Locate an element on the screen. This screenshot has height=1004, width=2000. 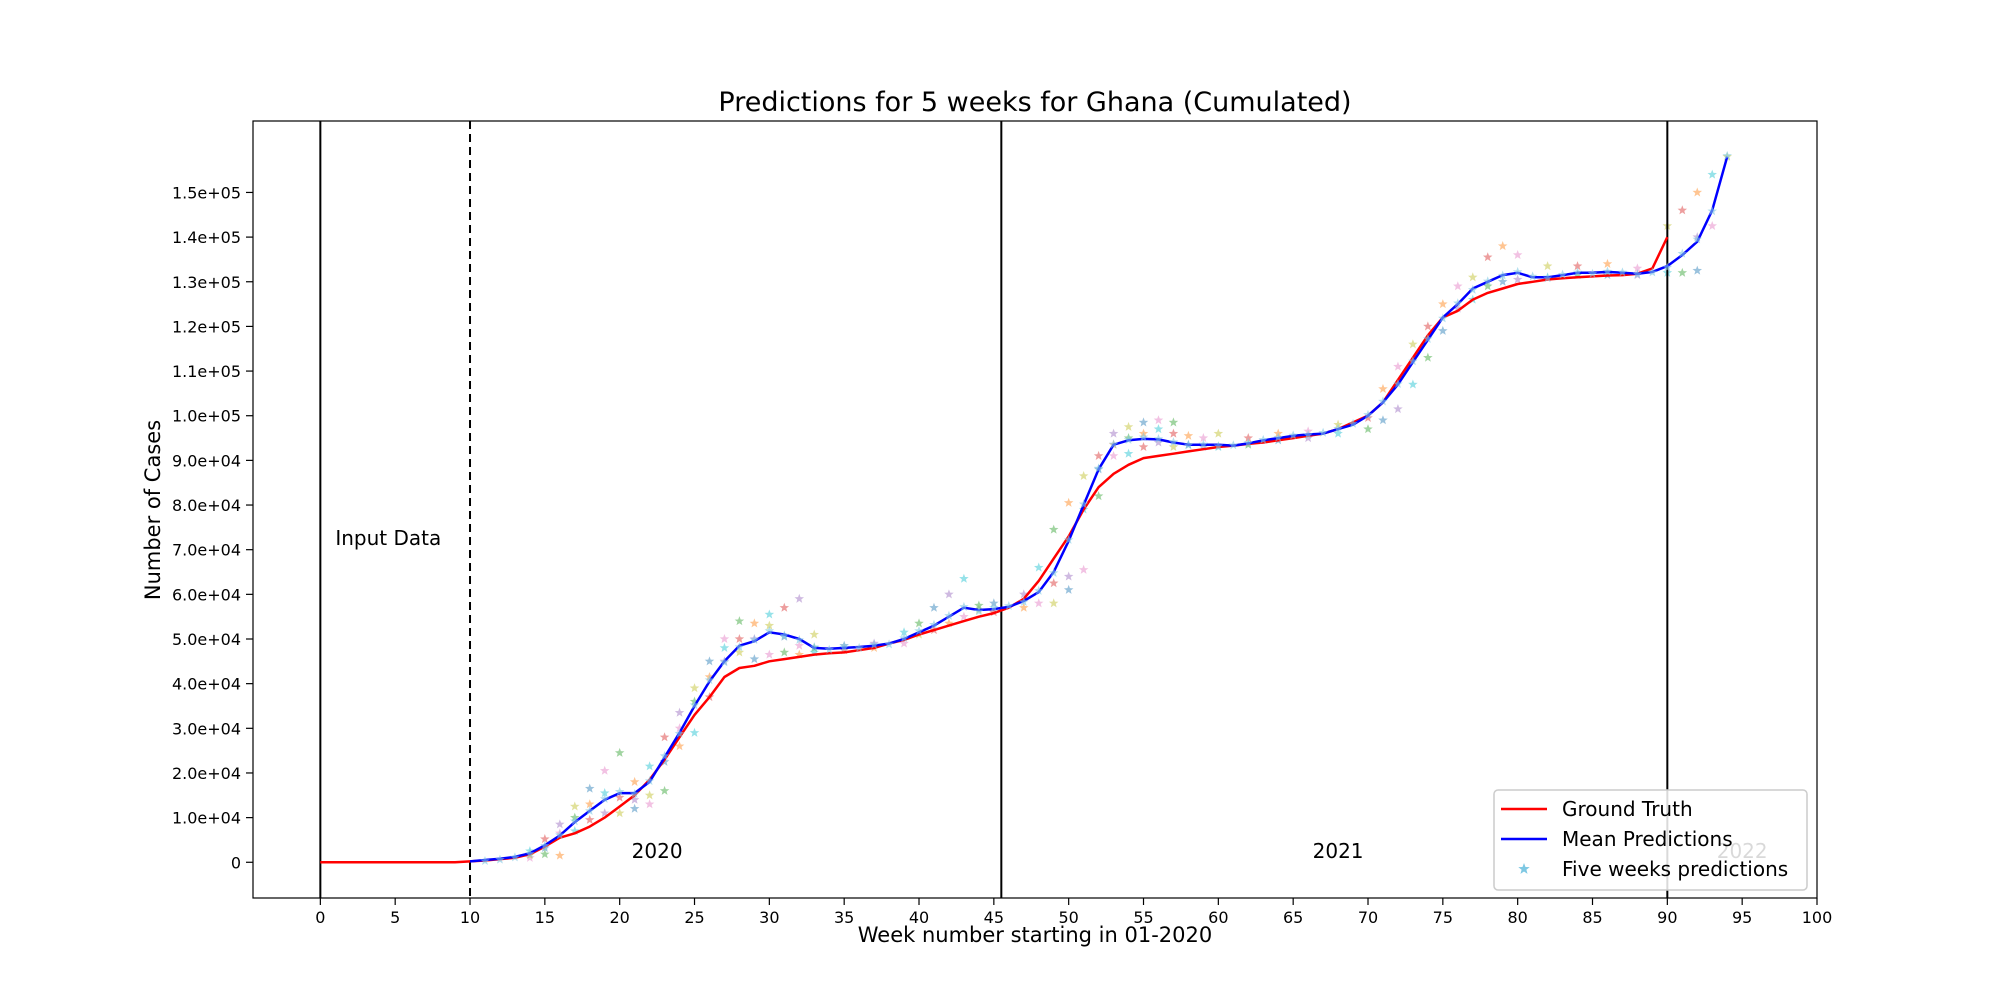
x-tick-label: 10 is located at coordinates (470, 917).